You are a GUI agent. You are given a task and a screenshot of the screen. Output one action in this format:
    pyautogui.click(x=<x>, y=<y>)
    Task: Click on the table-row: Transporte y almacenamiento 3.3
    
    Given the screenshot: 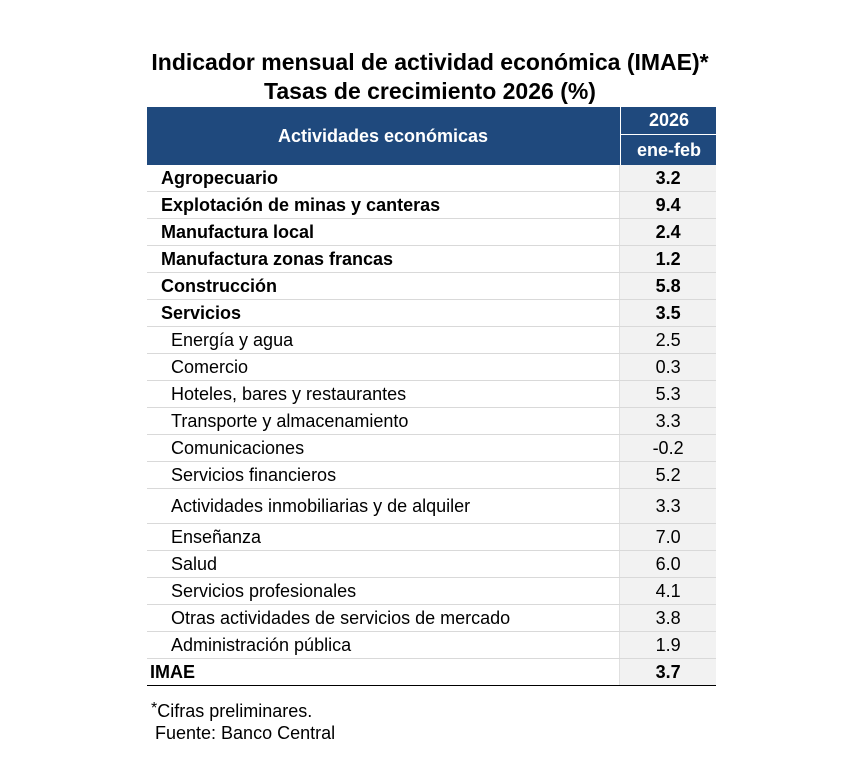 What is the action you would take?
    pyautogui.click(x=431, y=421)
    